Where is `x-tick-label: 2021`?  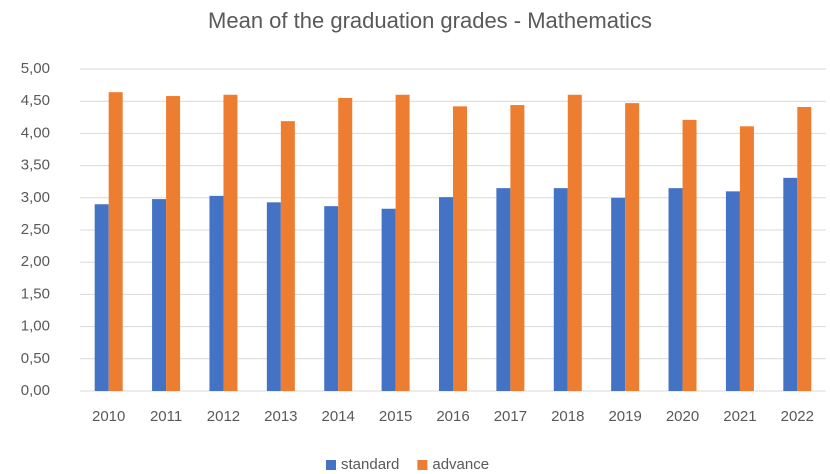 x-tick-label: 2021 is located at coordinates (739, 416).